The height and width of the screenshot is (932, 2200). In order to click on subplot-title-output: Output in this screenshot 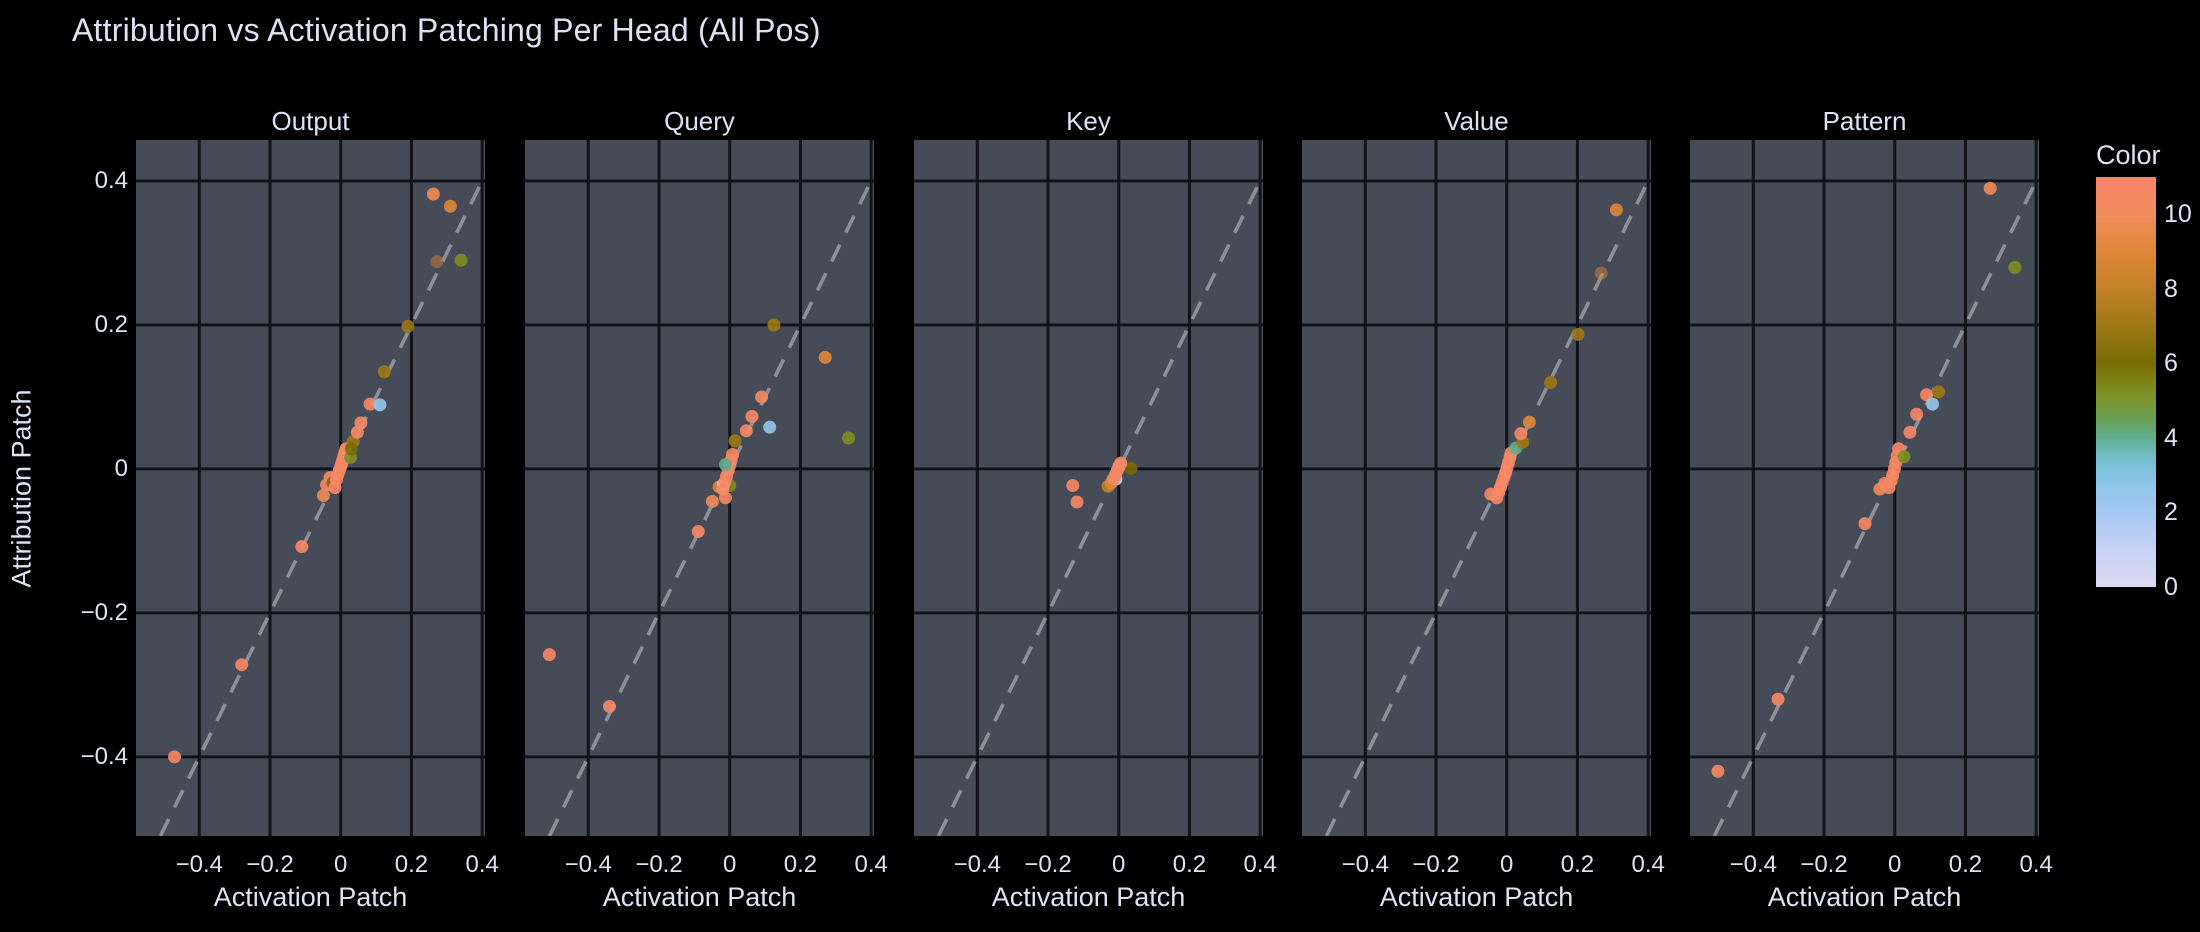, I will do `click(310, 121)`.